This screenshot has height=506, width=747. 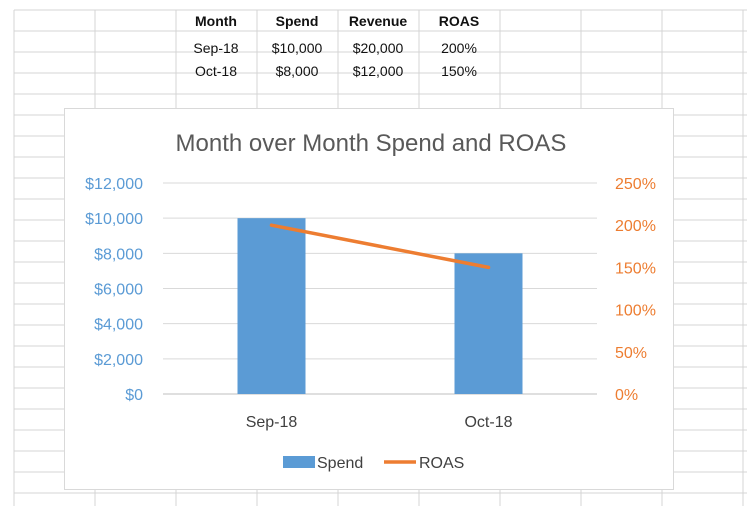 What do you see at coordinates (118, 360) in the screenshot?
I see `y-left-tick-label: $2,000` at bounding box center [118, 360].